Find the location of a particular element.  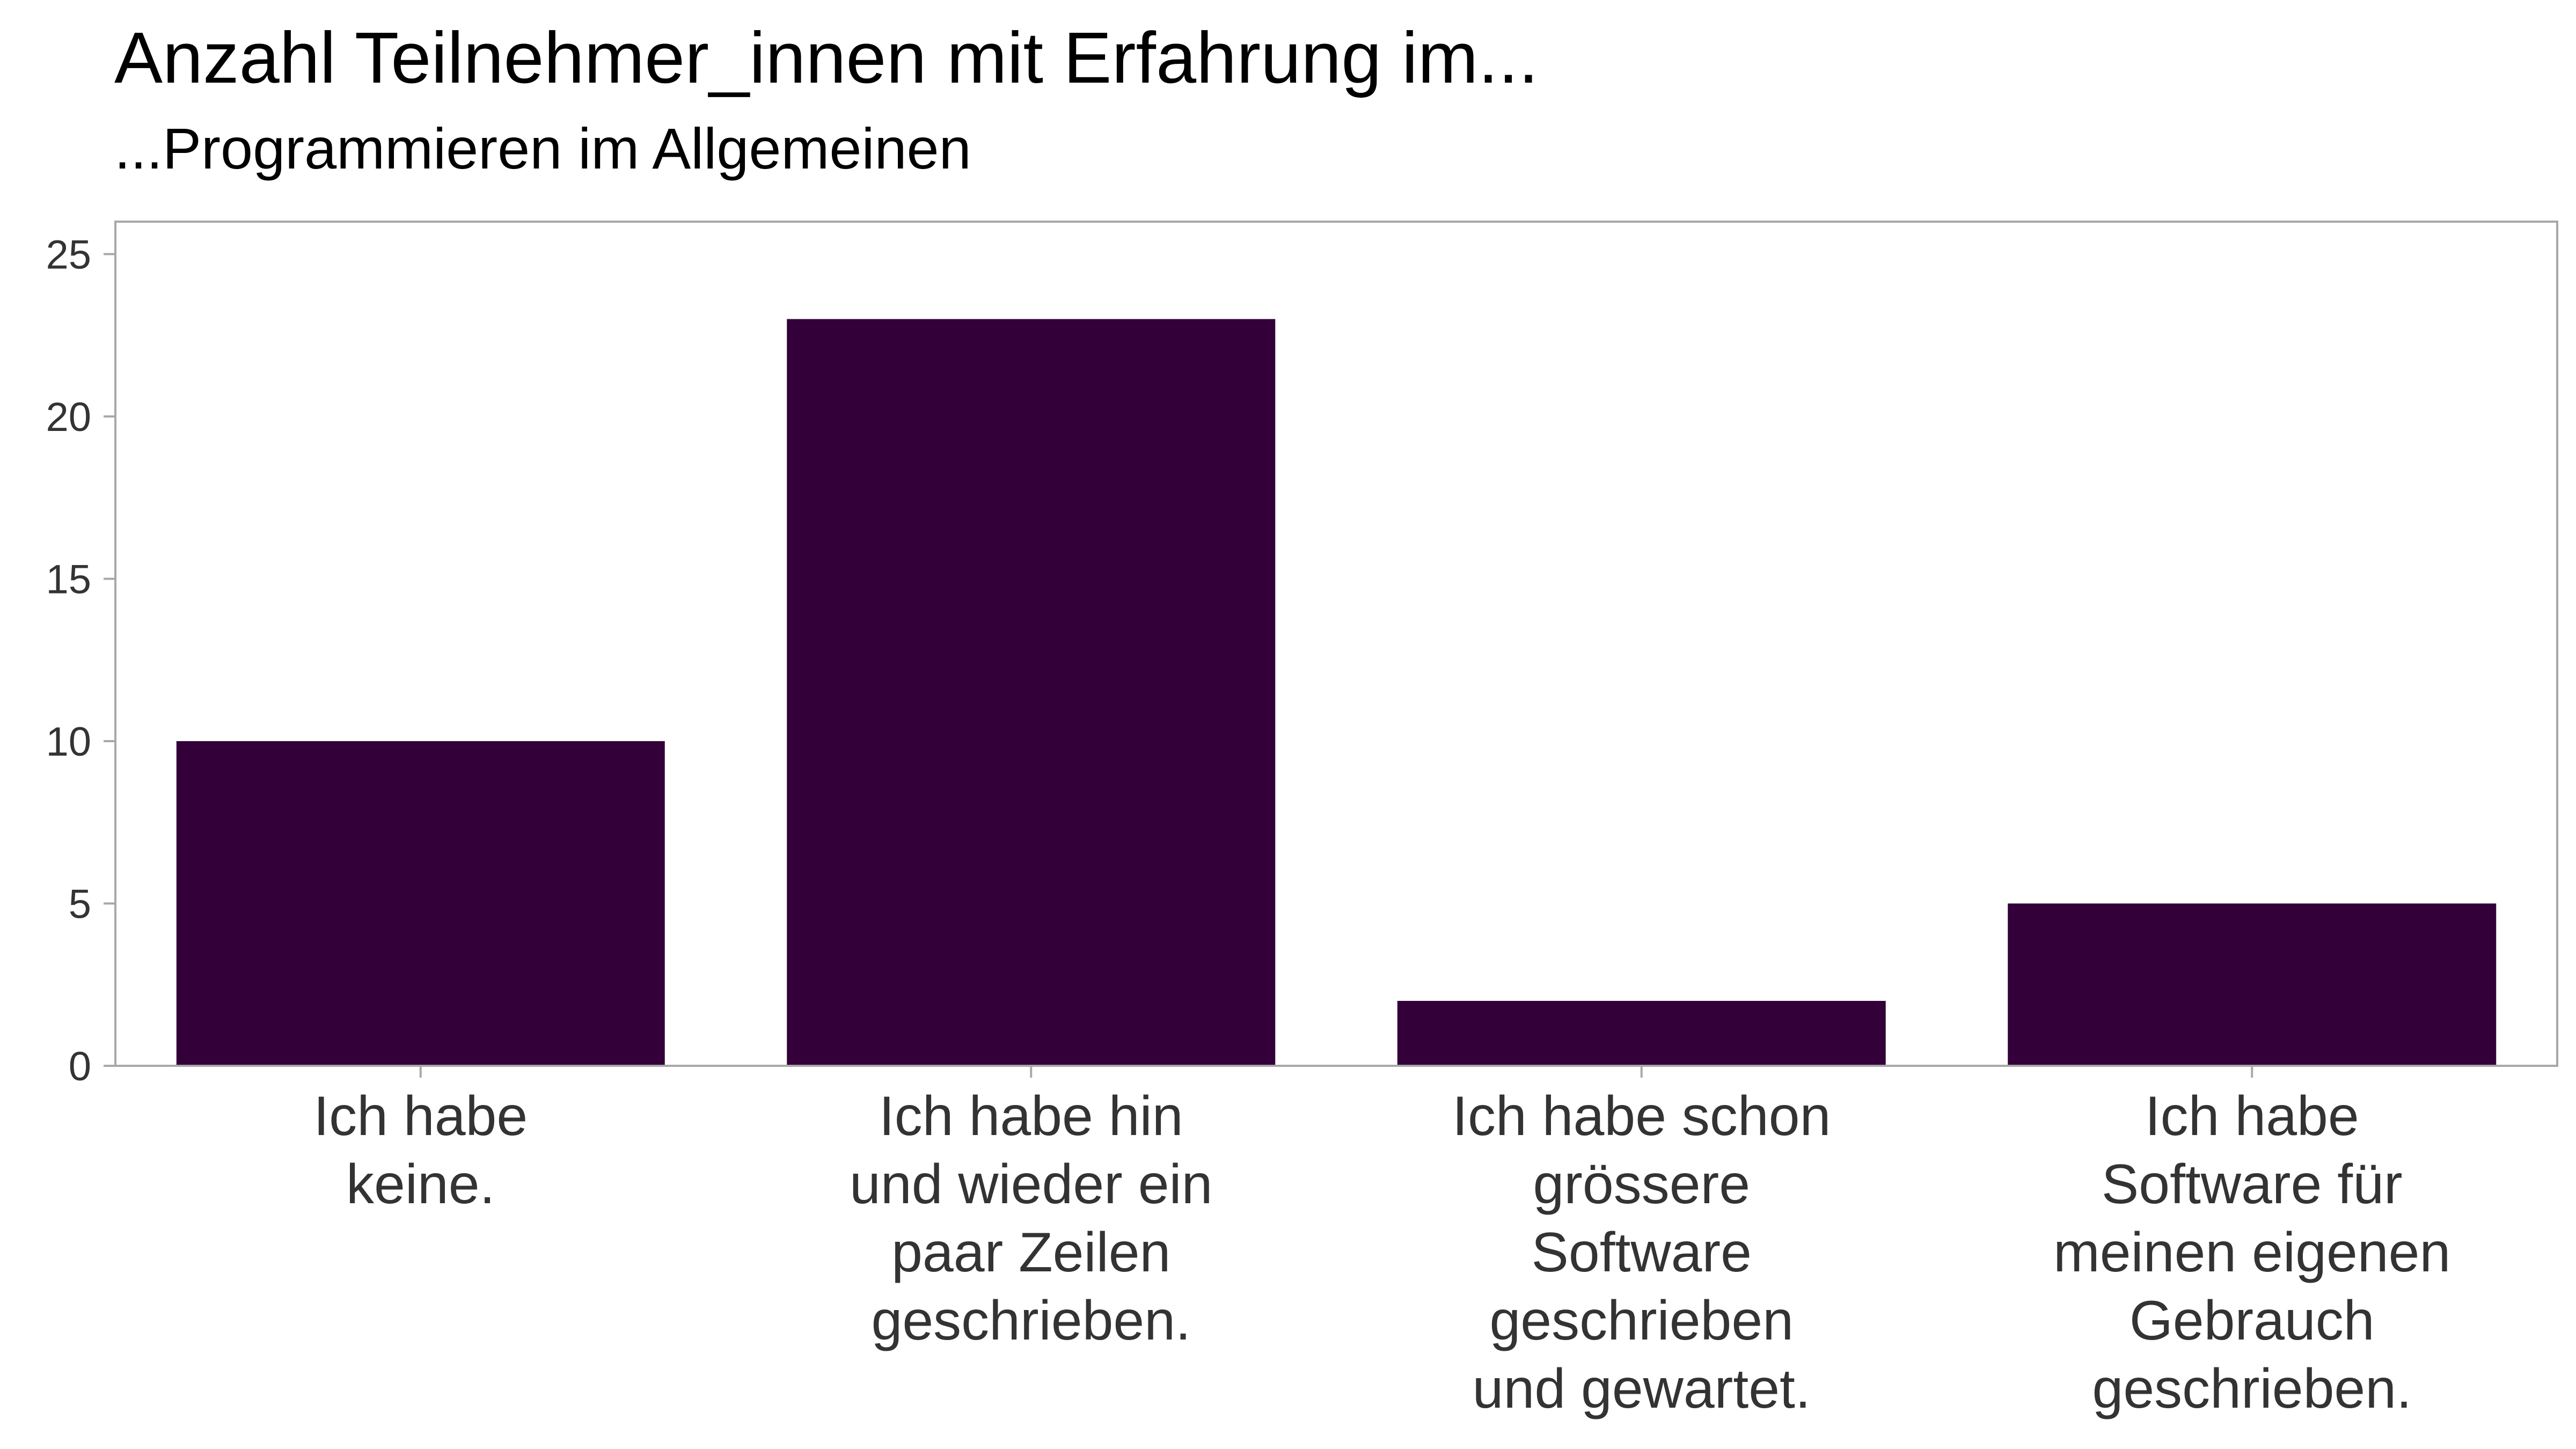

x-tick-label-line: Ich habe hin is located at coordinates (1031, 1116).